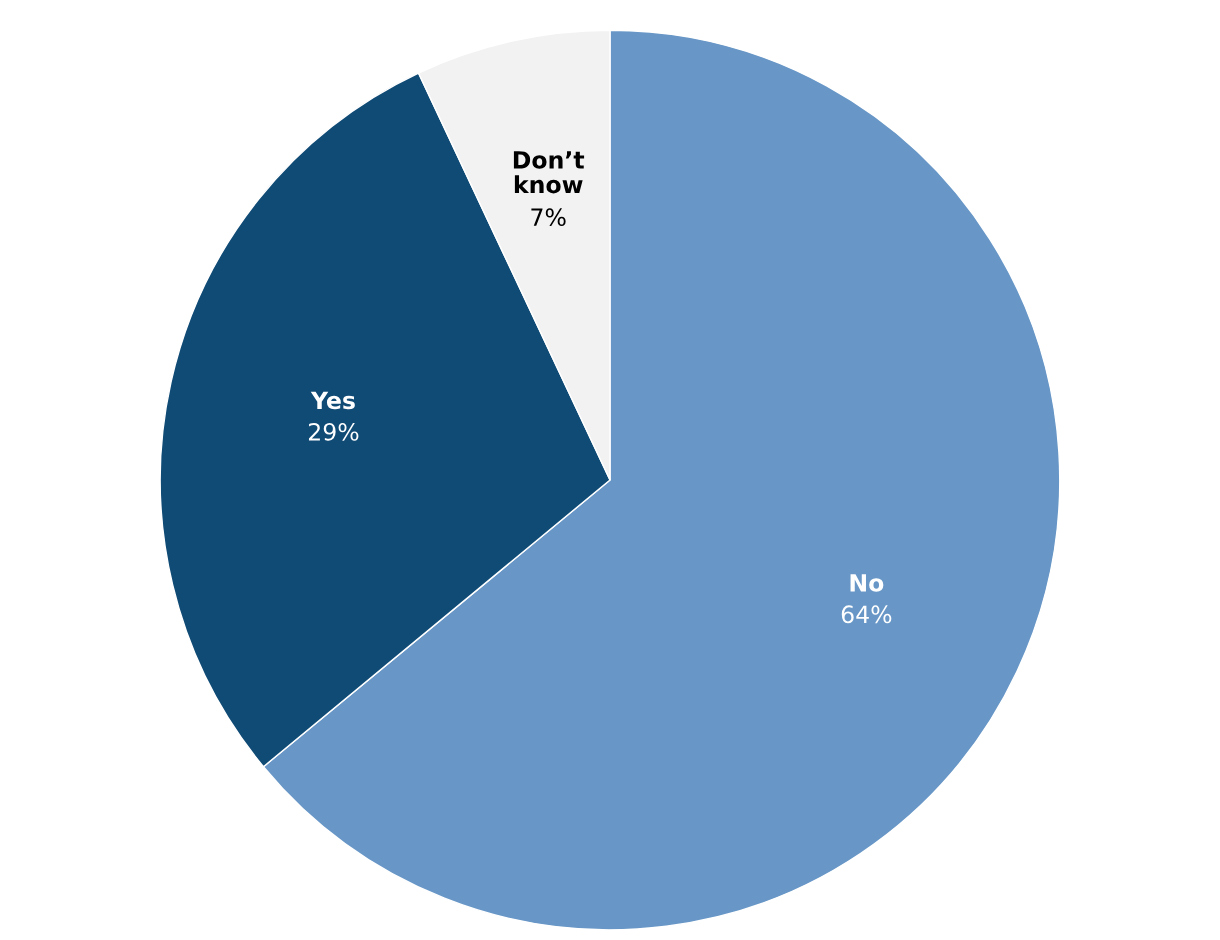 This screenshot has height=940, width=1220. Describe the element at coordinates (333, 431) in the screenshot. I see `data-label: 29%` at that location.